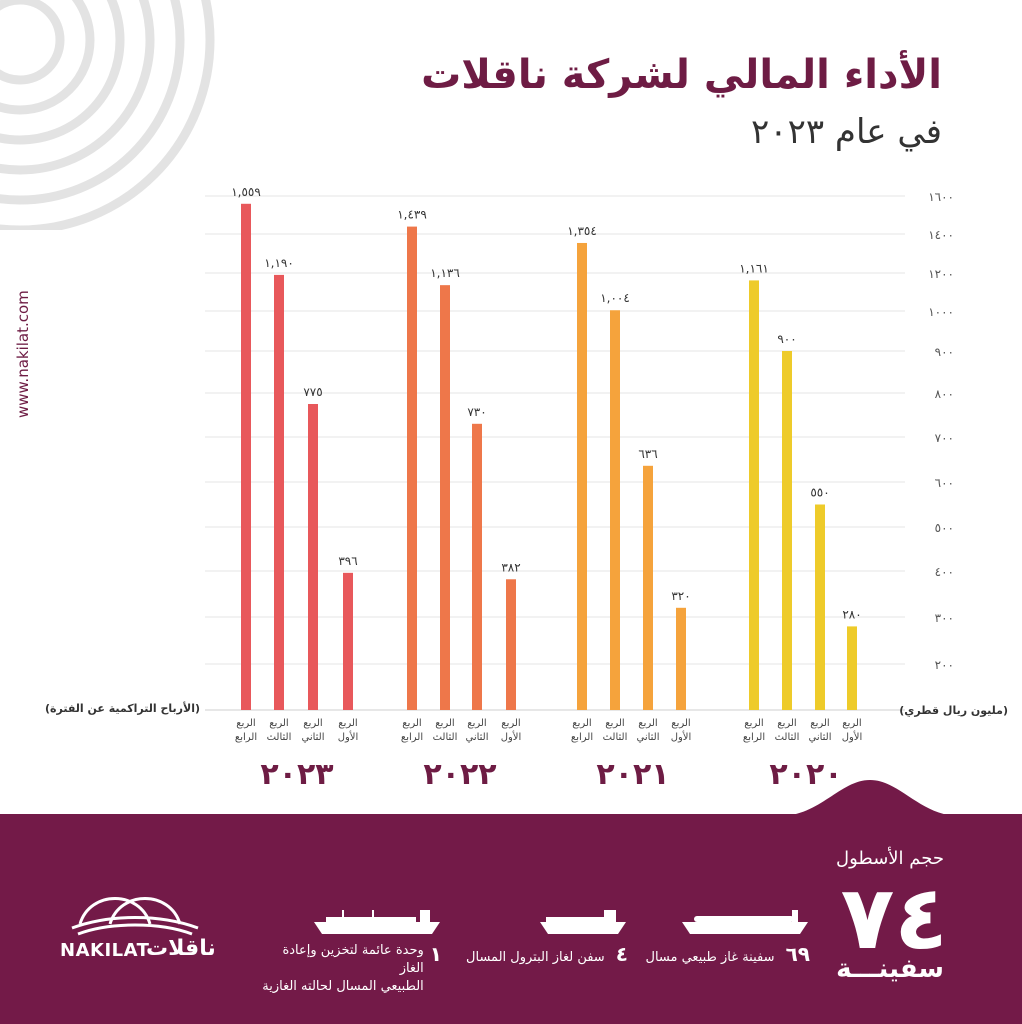  I want to click on bar-value-label: ٣٨٢, so click(510, 567).